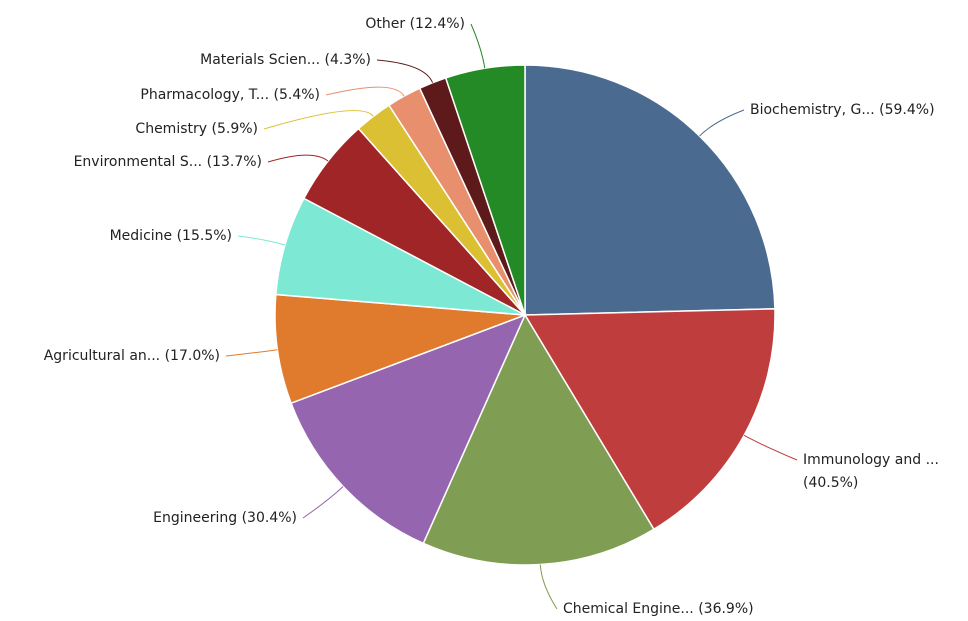  Describe the element at coordinates (234, 162) in the screenshot. I see `slice-value-label: (13.7%)` at that location.